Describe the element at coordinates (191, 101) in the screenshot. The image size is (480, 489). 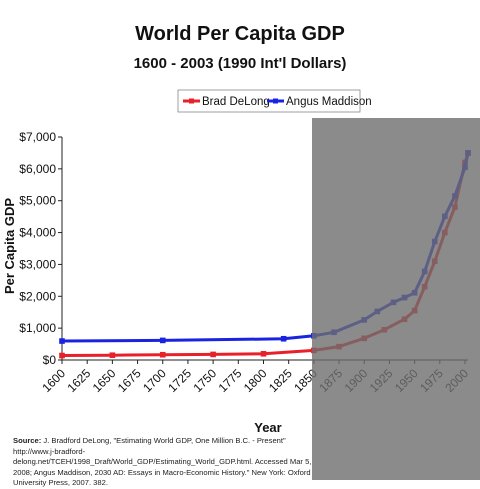
I see `legend-marker-delong` at that location.